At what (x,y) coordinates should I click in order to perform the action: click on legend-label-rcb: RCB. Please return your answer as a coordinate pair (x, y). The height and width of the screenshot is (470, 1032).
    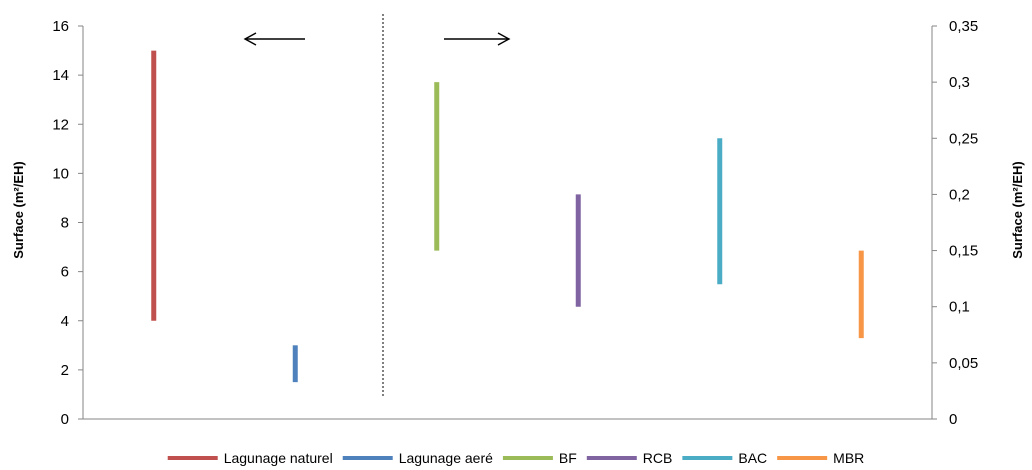
    Looking at the image, I should click on (658, 458).